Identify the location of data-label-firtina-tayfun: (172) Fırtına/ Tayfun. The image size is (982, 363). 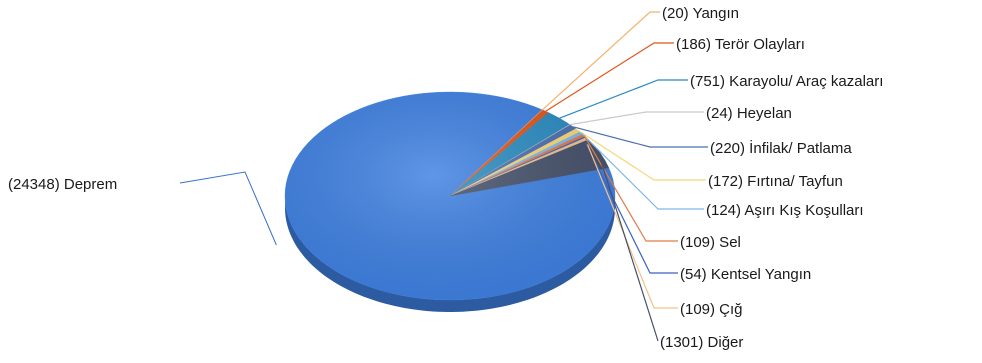
(775, 181).